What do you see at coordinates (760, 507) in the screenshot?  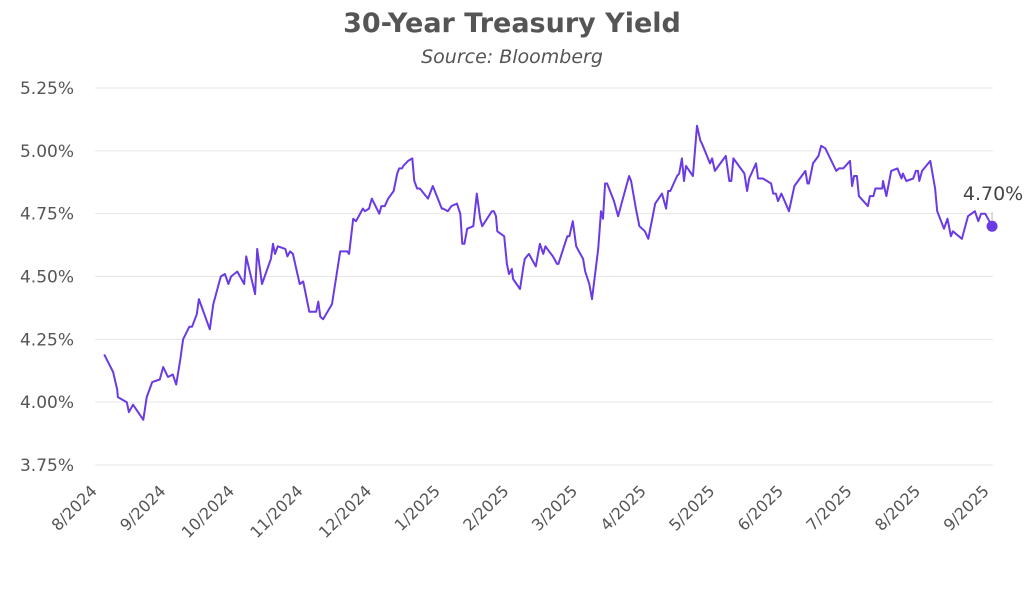 I see `x-tick-label: 6/2025` at bounding box center [760, 507].